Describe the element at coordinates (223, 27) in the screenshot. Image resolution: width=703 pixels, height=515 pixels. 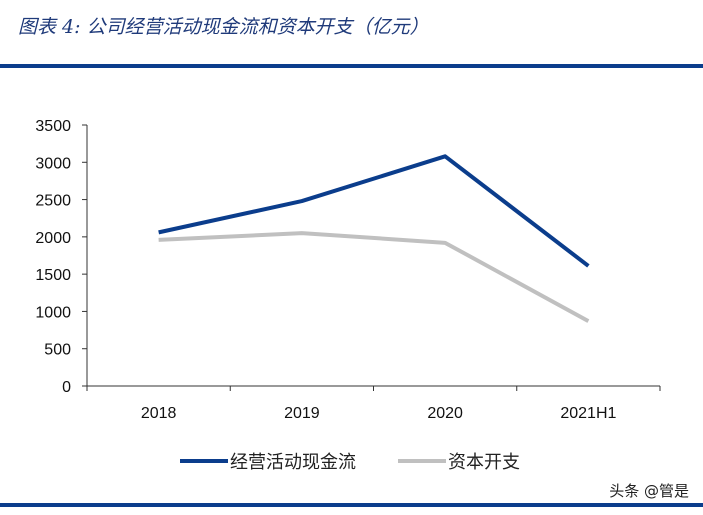
I see `chart-title: 图表 4: 公司经营活动现金流和资本开支（亿元）` at that location.